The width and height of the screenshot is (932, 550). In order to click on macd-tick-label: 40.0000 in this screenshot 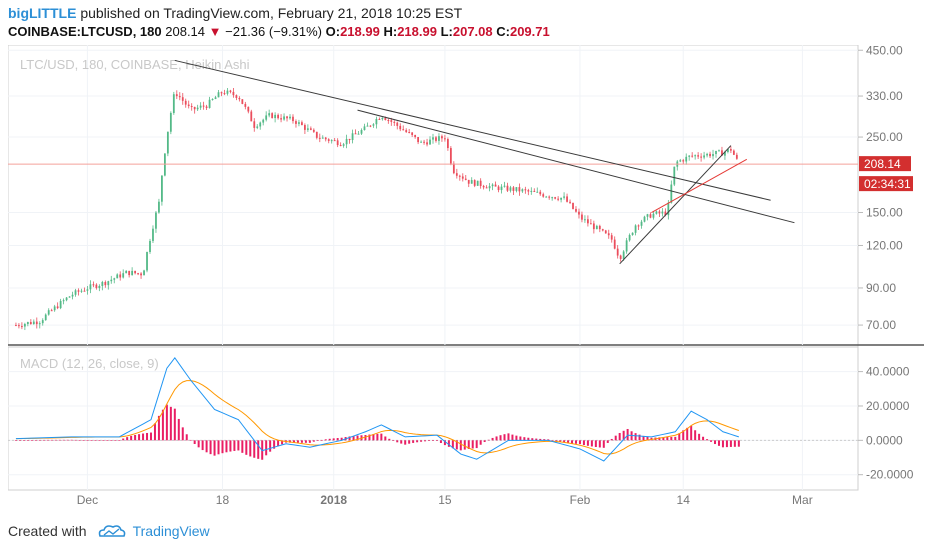, I will do `click(888, 372)`.